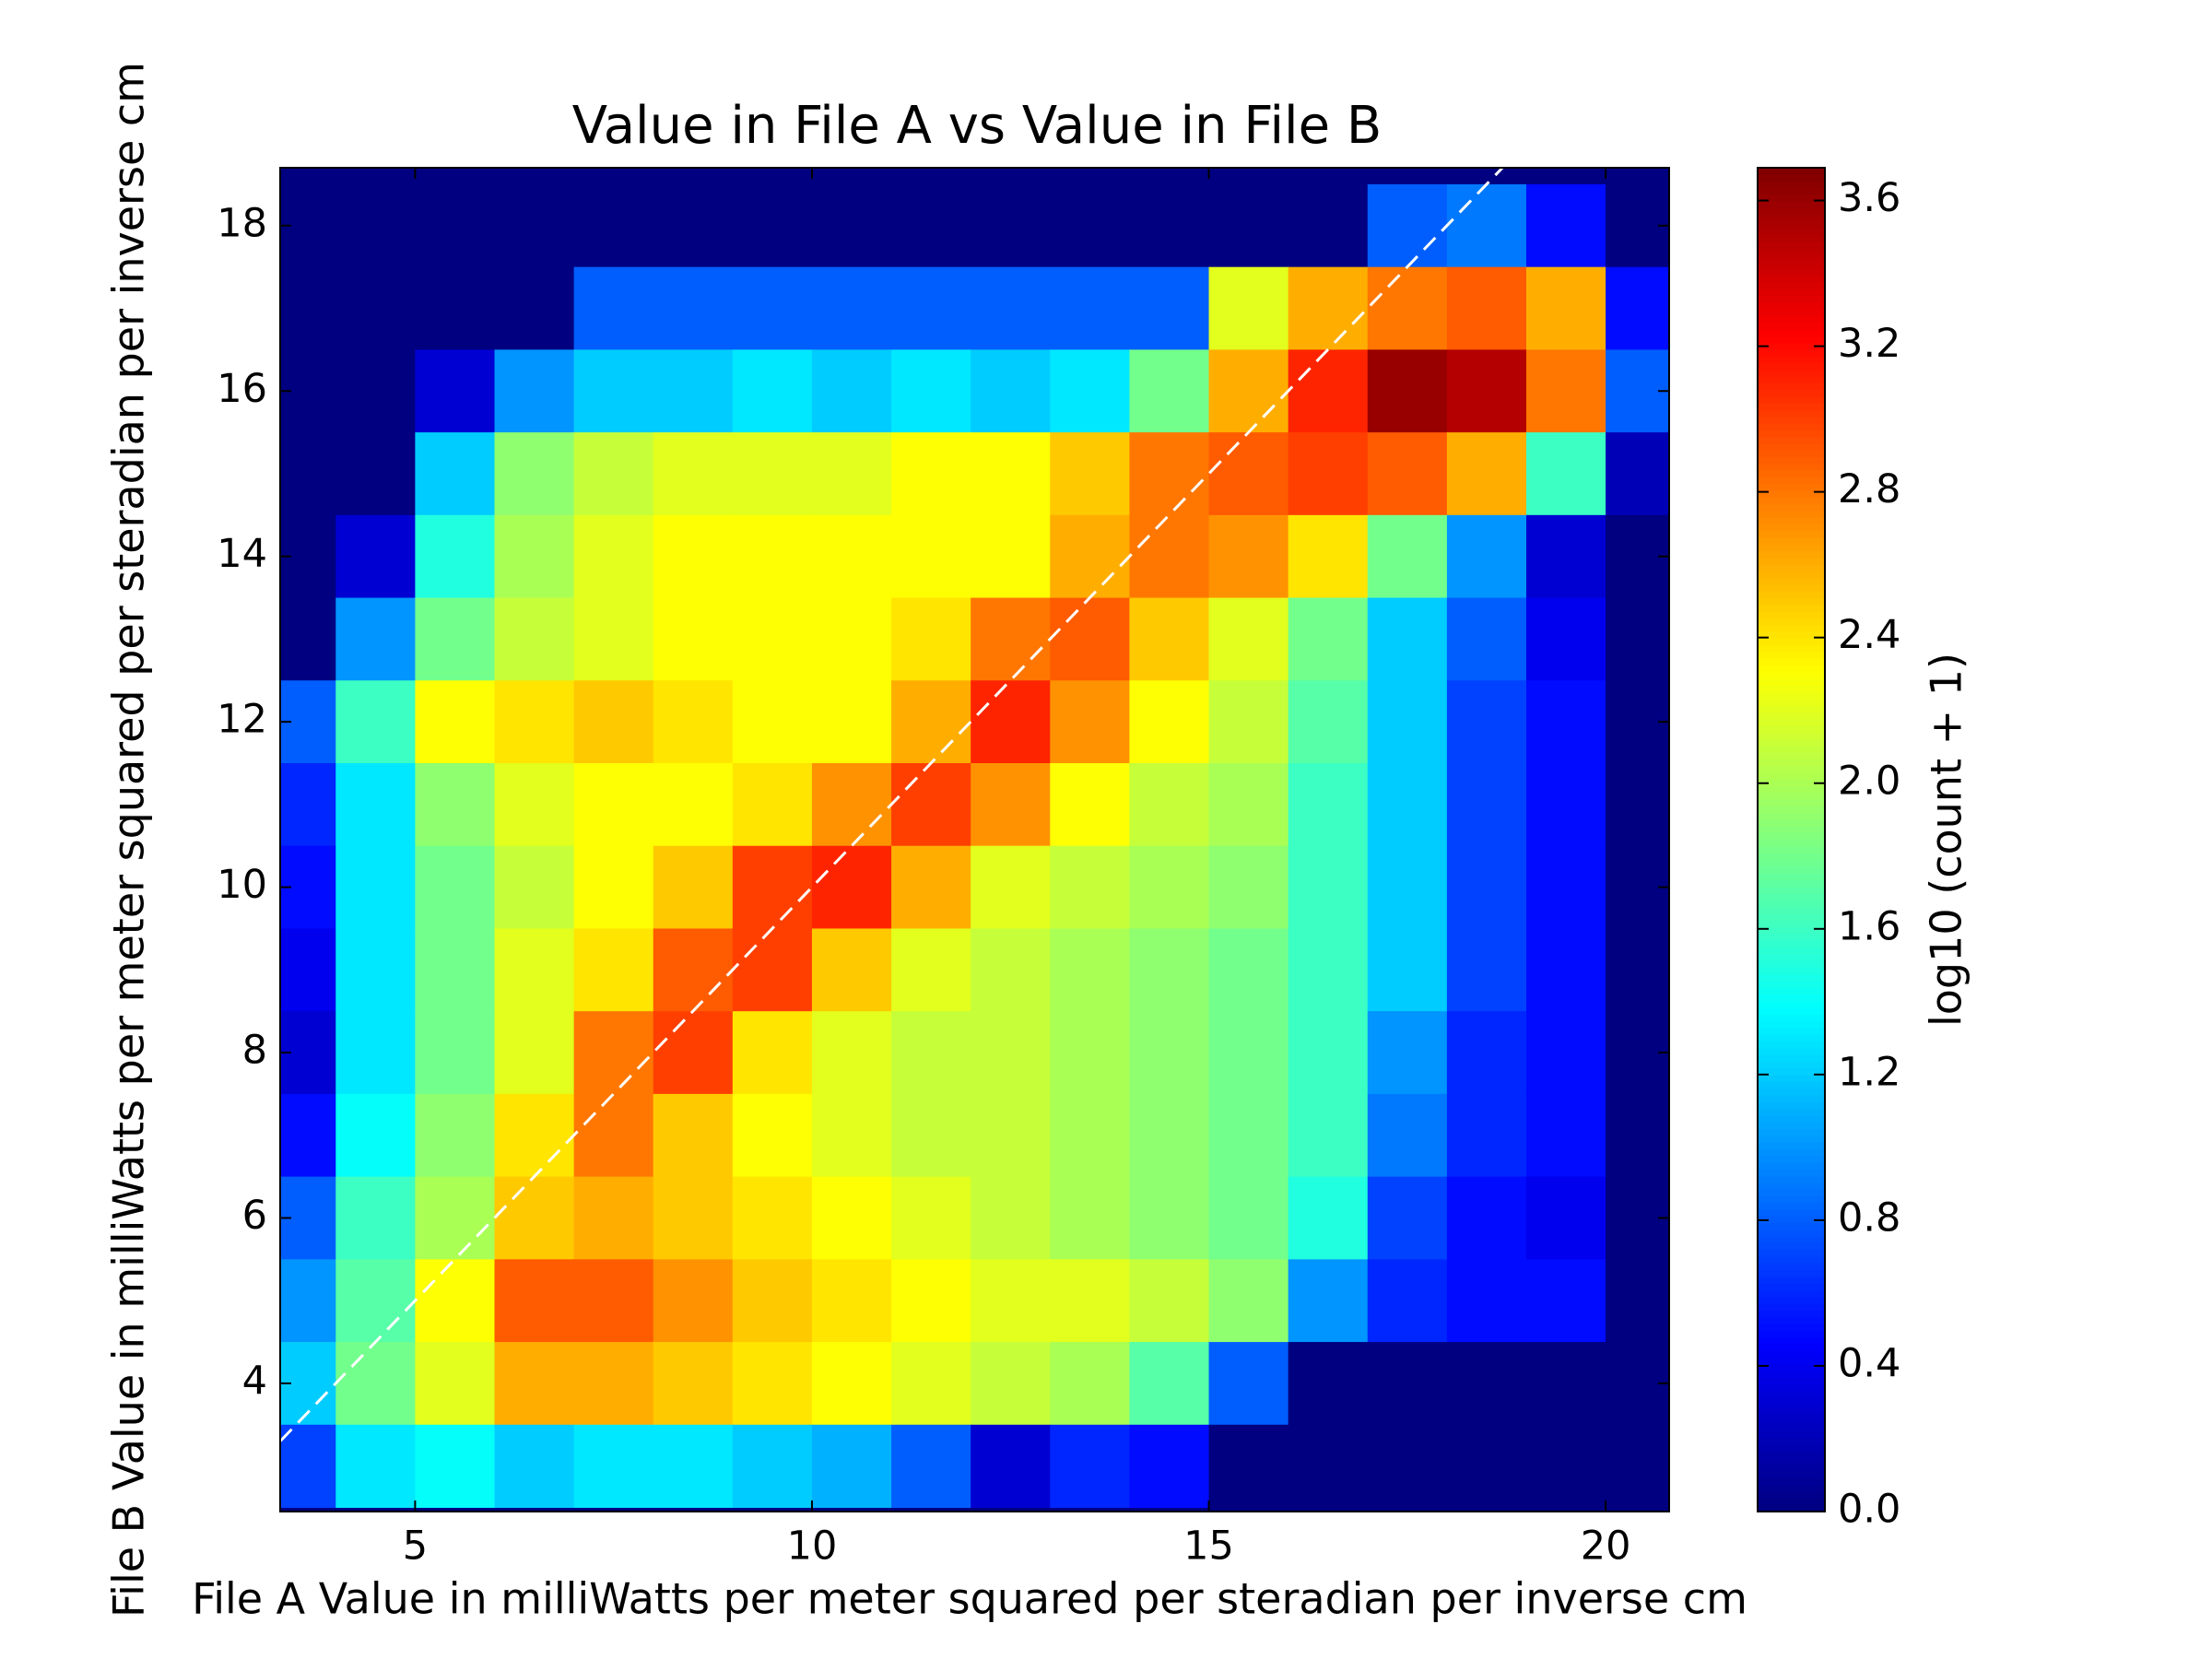  What do you see at coordinates (1869, 1363) in the screenshot?
I see `colorbar-tick-label: 0.4` at bounding box center [1869, 1363].